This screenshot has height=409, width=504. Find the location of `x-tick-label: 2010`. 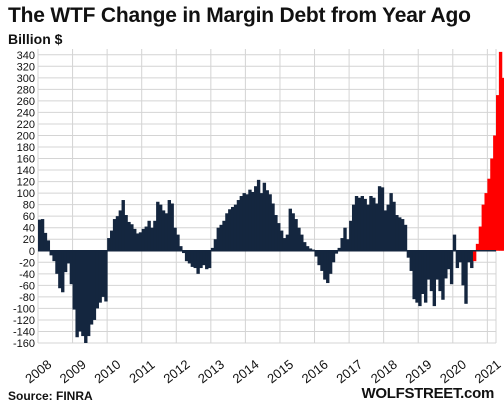

x-tick-label: 2010 is located at coordinates (107, 372).